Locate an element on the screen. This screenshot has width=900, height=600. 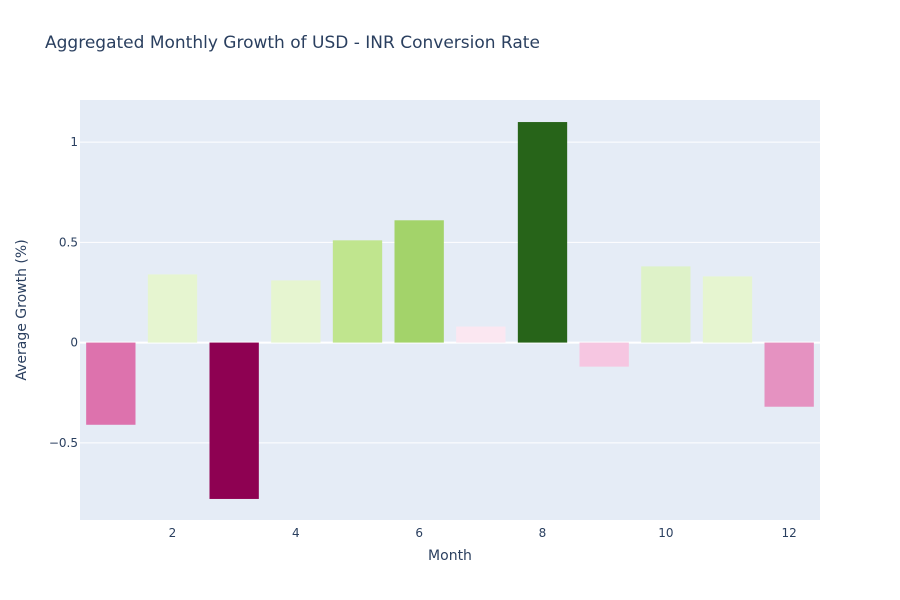
y-tick-label: 0 is located at coordinates (74, 343).